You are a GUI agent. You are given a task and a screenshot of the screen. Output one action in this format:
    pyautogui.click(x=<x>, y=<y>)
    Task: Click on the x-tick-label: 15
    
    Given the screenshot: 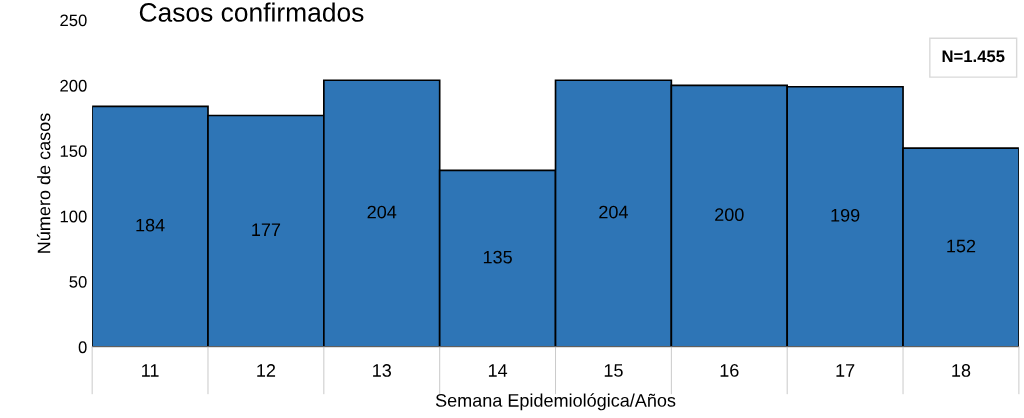 What is the action you would take?
    pyautogui.click(x=613, y=370)
    